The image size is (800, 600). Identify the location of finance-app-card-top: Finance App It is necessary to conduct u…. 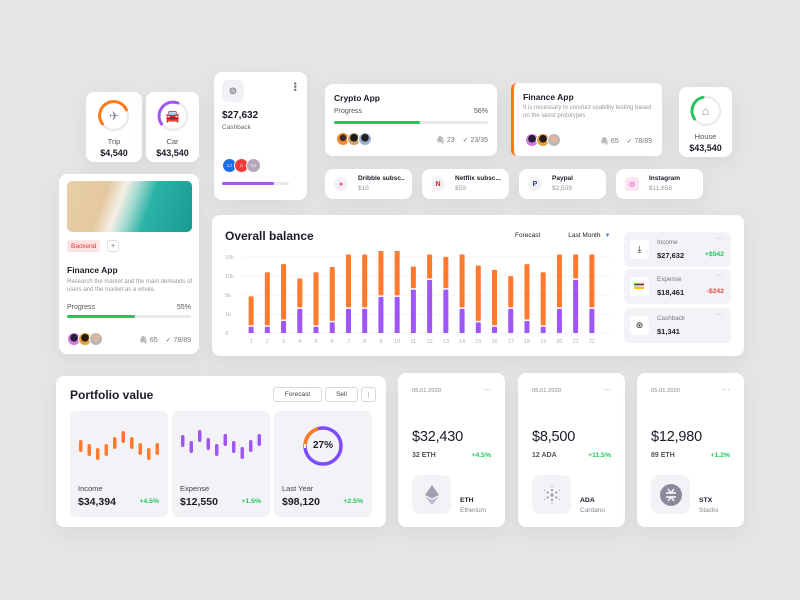
(586, 119).